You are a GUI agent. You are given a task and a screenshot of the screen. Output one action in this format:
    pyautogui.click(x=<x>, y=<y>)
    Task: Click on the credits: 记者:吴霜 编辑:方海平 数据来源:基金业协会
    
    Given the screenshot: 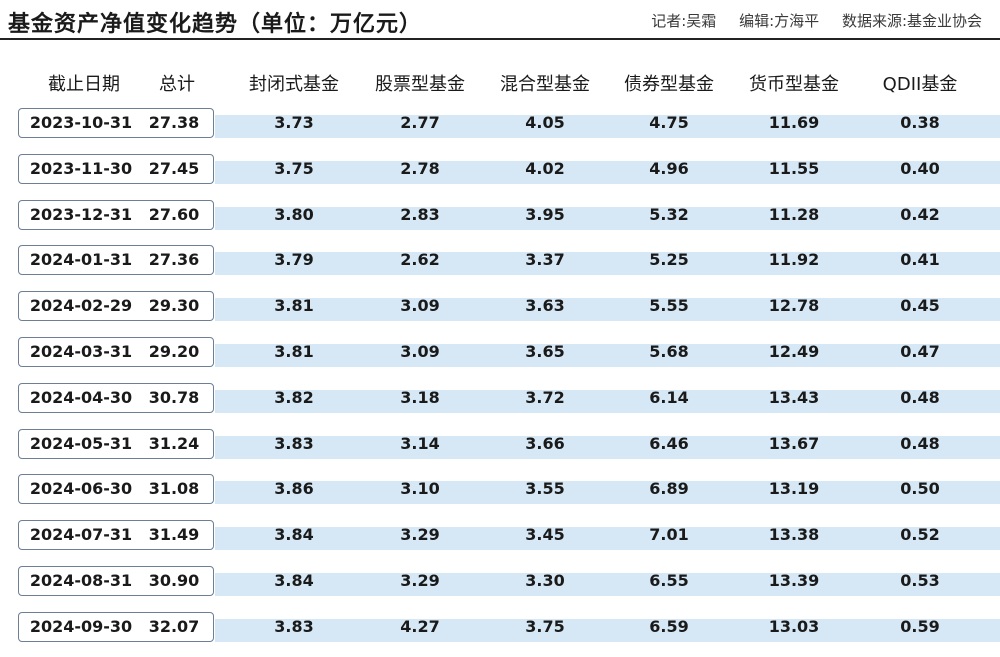 What is the action you would take?
    pyautogui.click(x=807, y=20)
    